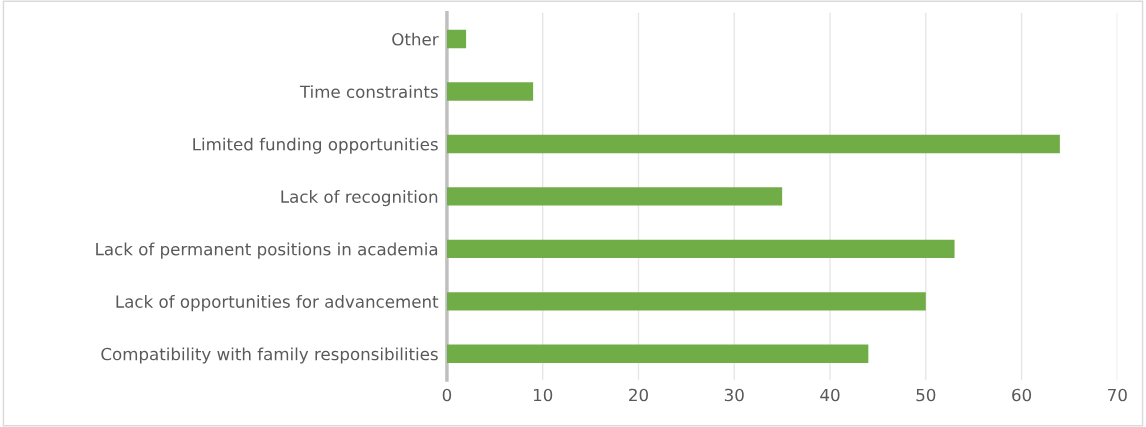 Image resolution: width=1146 pixels, height=427 pixels. I want to click on x-tick-label: 40, so click(830, 395).